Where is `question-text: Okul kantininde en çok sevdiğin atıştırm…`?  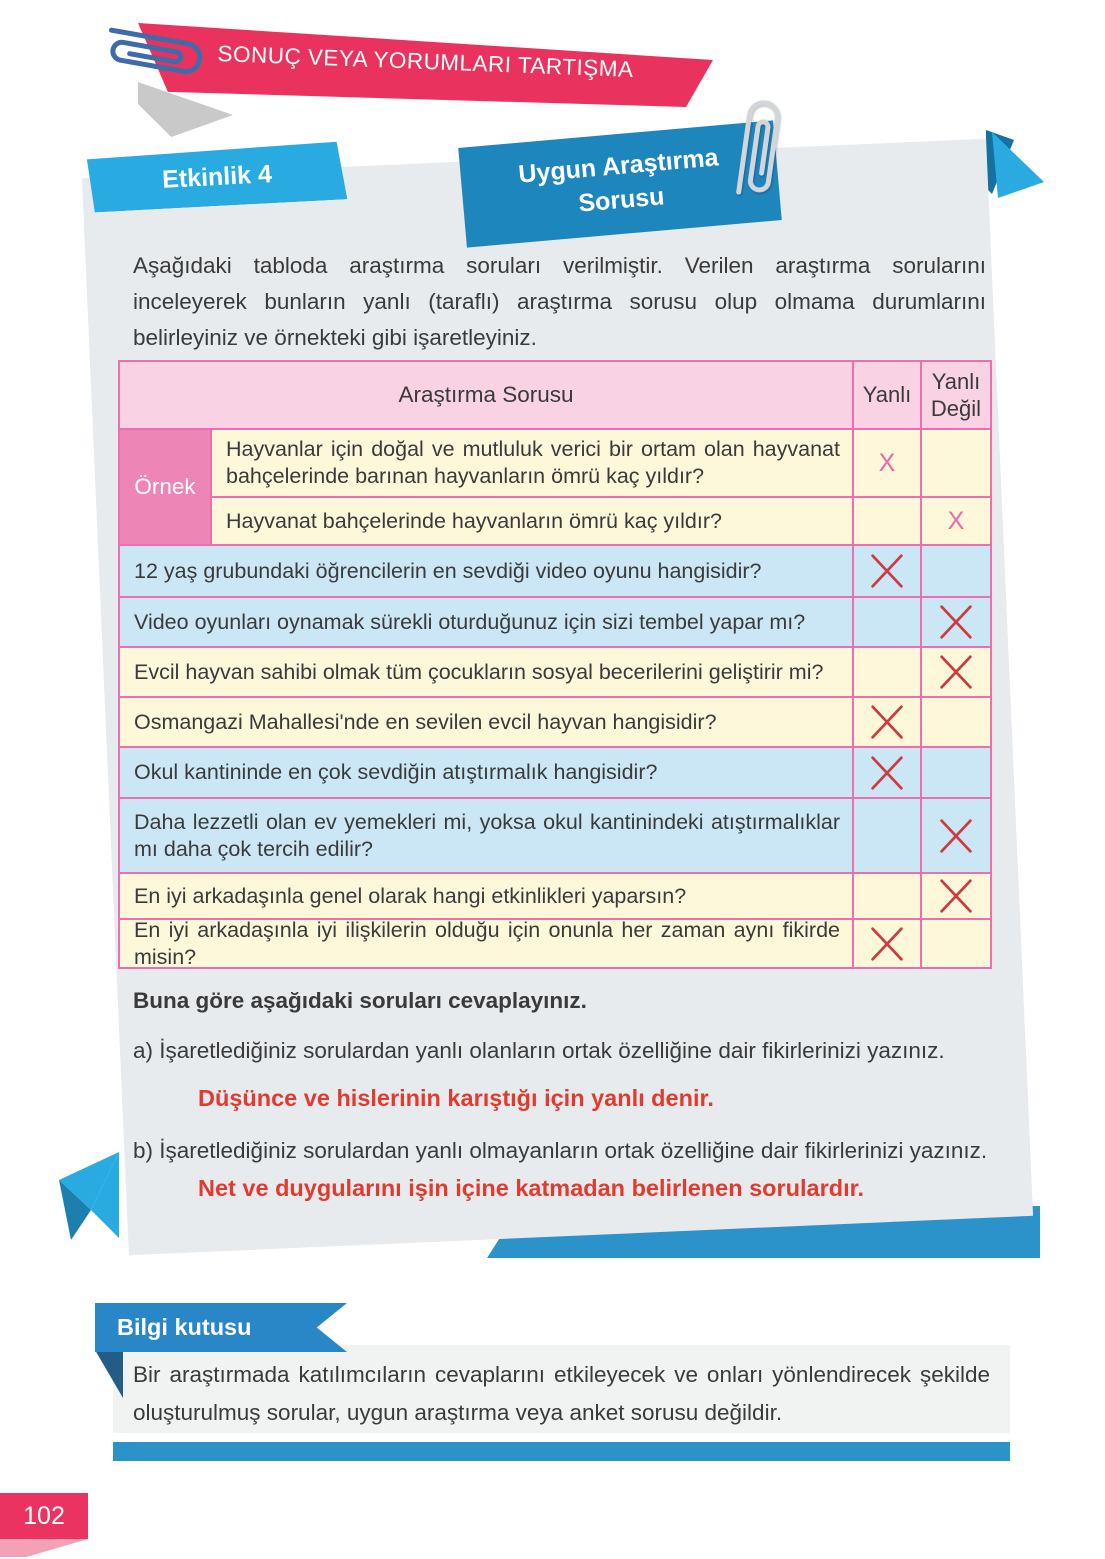
question-text: Okul kantininde en çok sevdiğin atıştırm… is located at coordinates (396, 772).